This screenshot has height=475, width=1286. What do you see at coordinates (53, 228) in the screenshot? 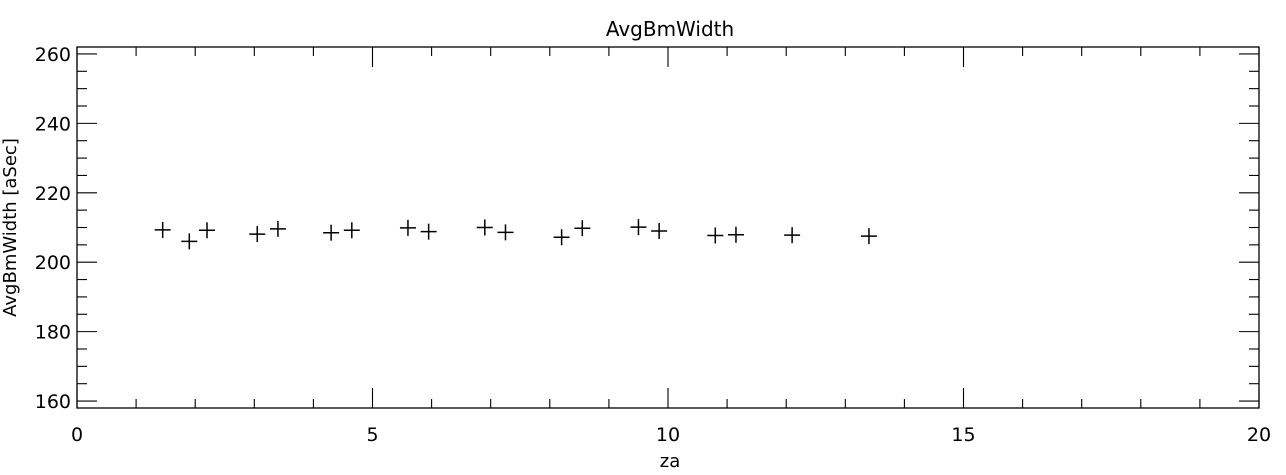
I see `y-tick-labels: 160 180 200 220 240 260` at bounding box center [53, 228].